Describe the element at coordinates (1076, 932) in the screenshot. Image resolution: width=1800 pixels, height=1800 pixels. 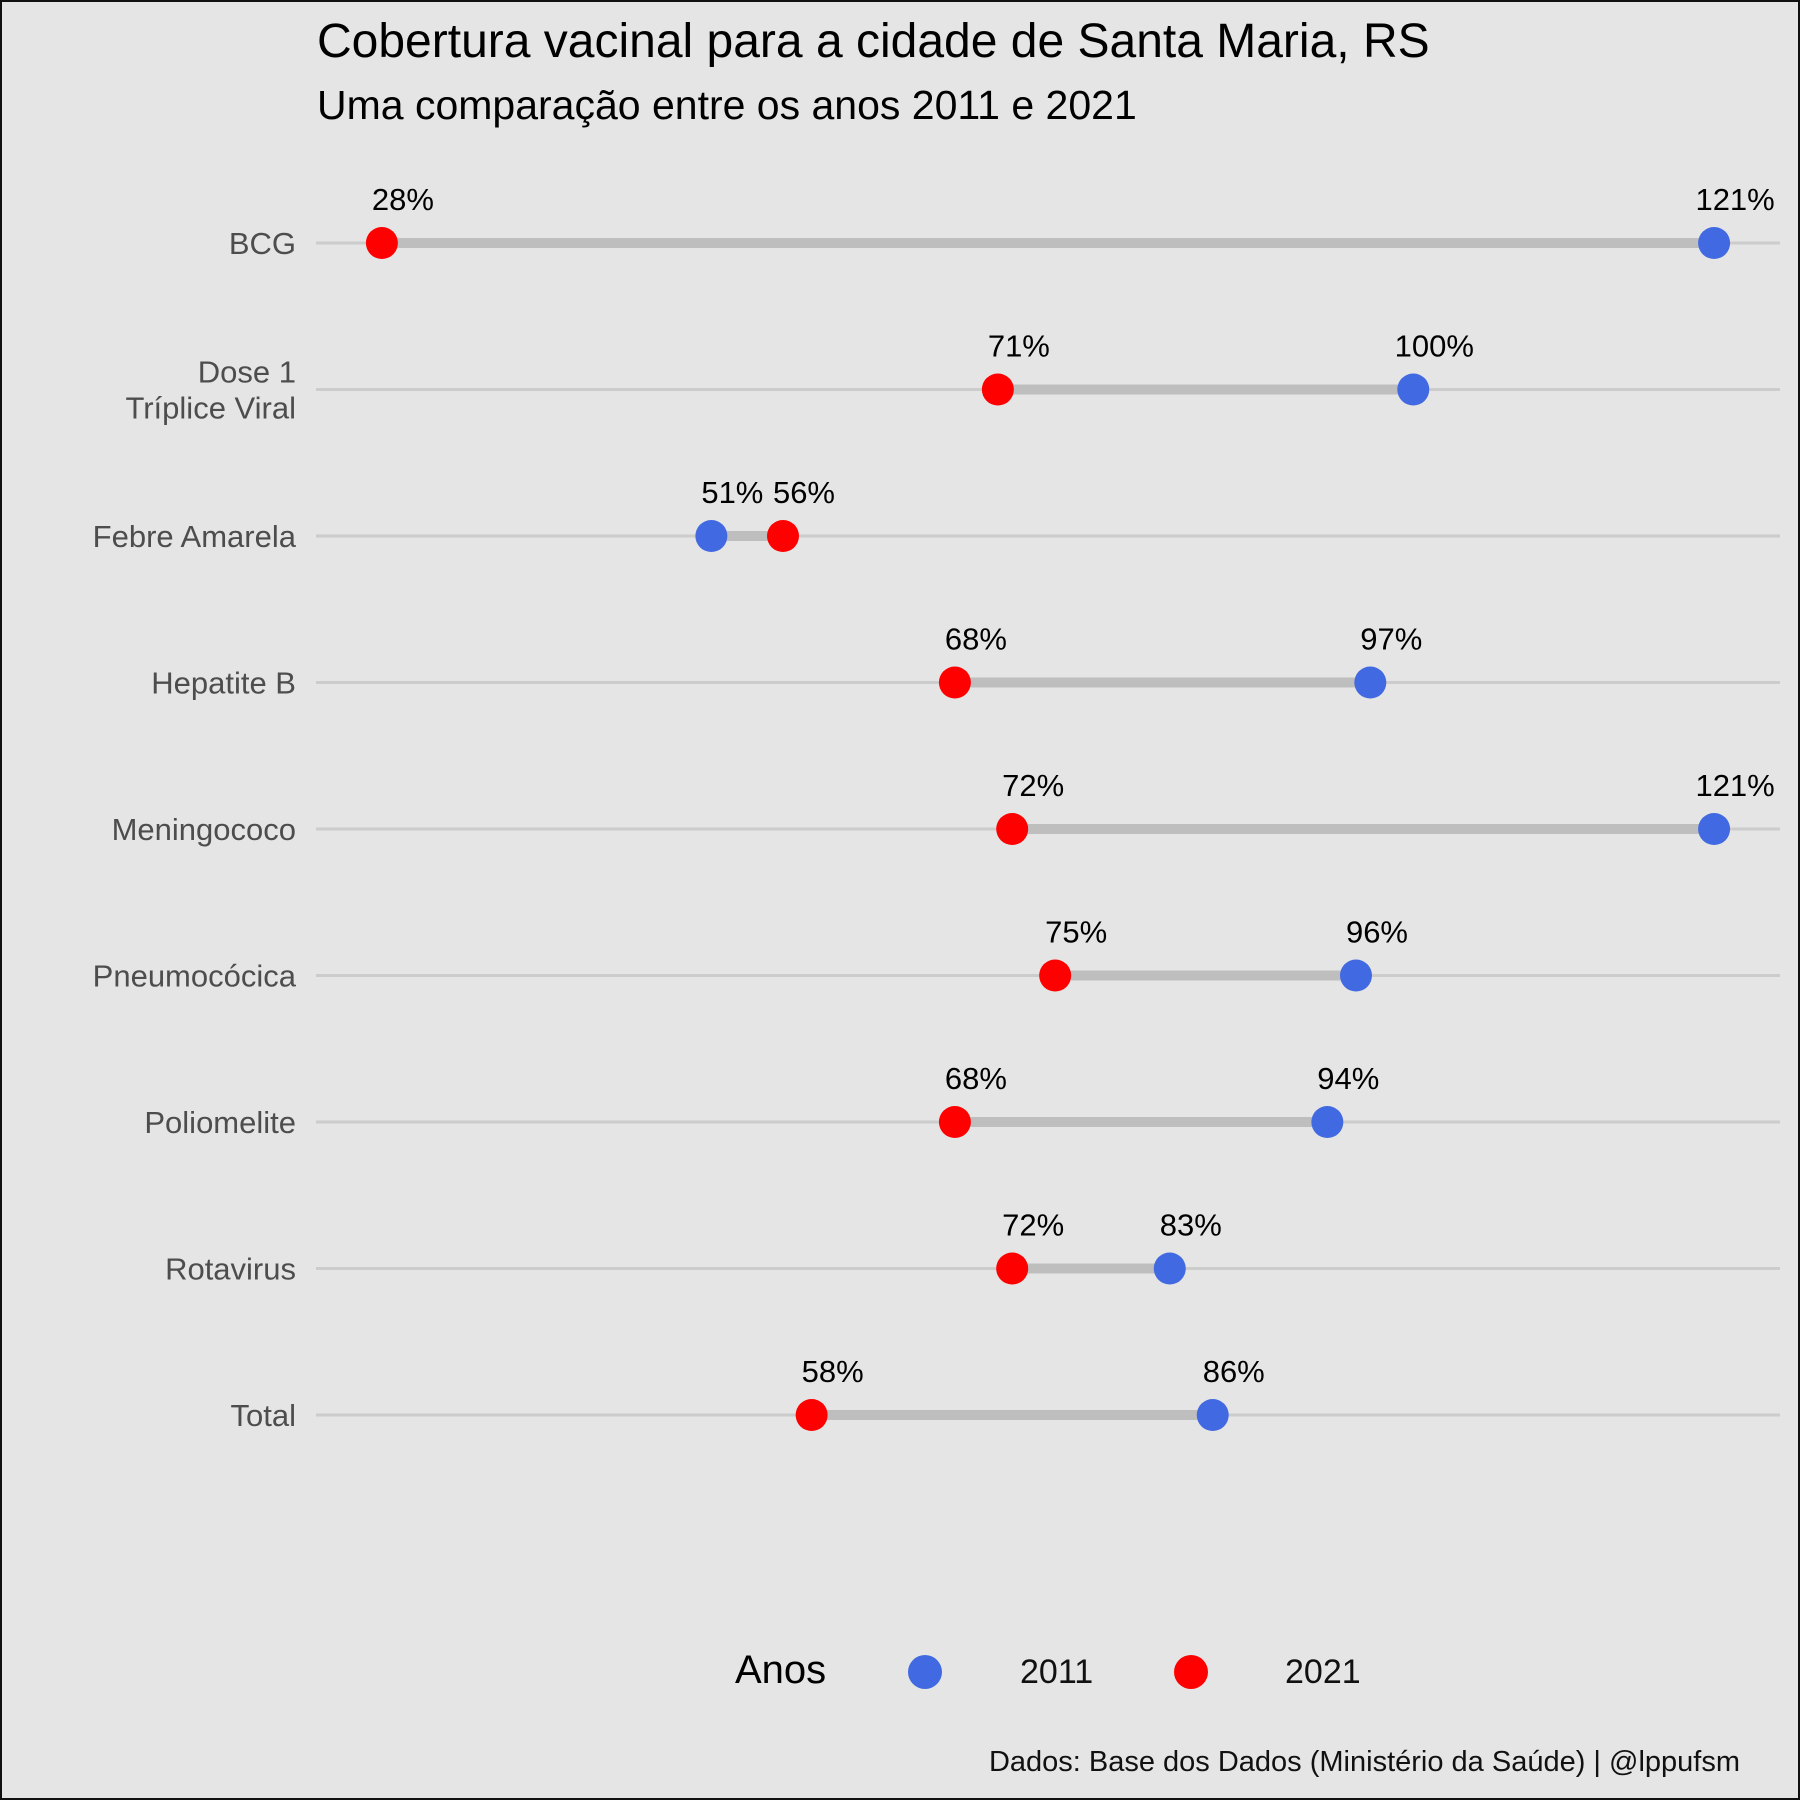
I see `value-label-2021: 75%` at that location.